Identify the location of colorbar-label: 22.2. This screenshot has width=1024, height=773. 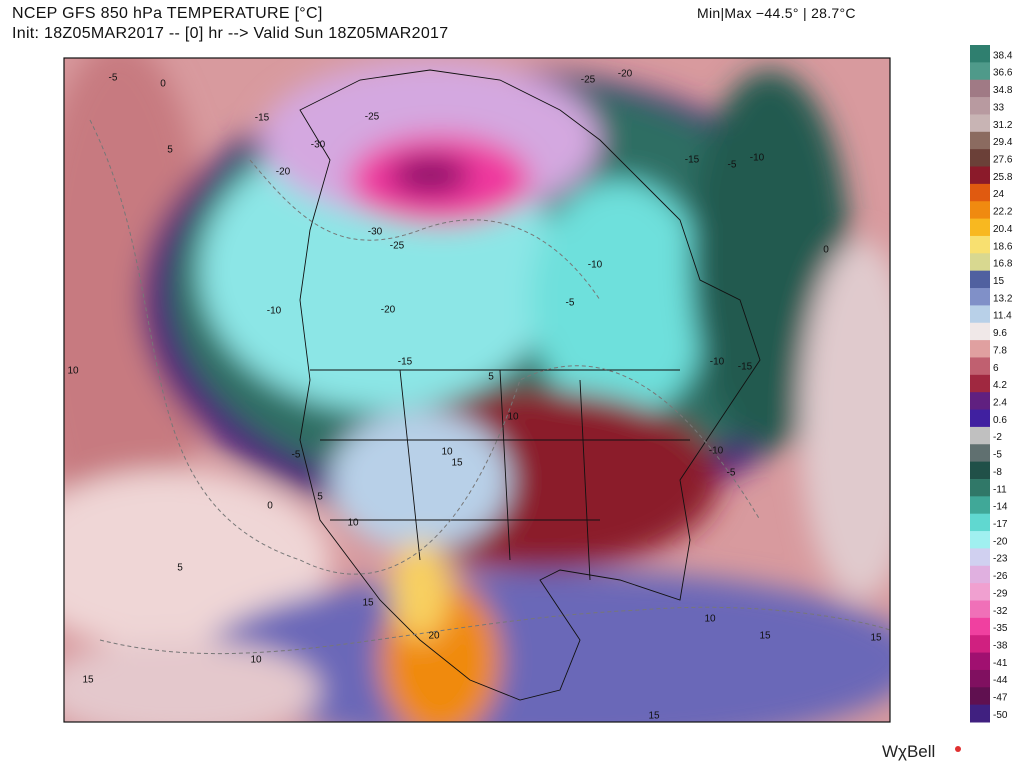
(1003, 212).